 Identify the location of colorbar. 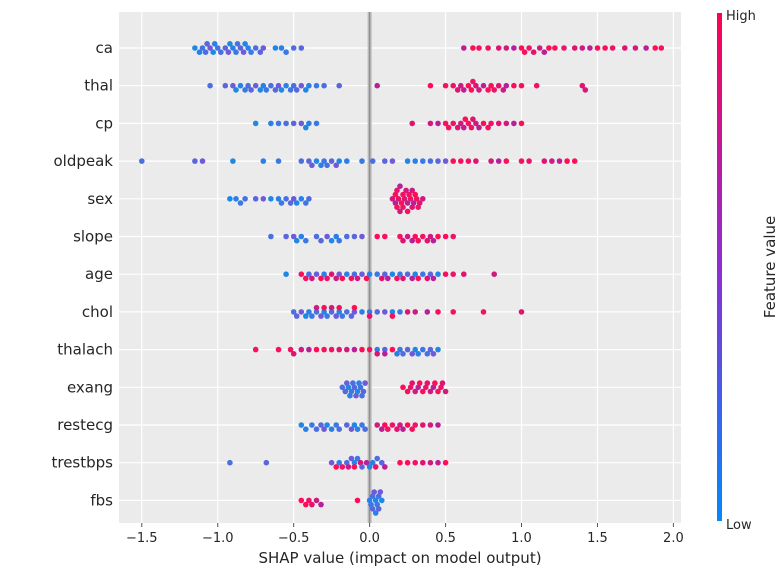
(719, 267).